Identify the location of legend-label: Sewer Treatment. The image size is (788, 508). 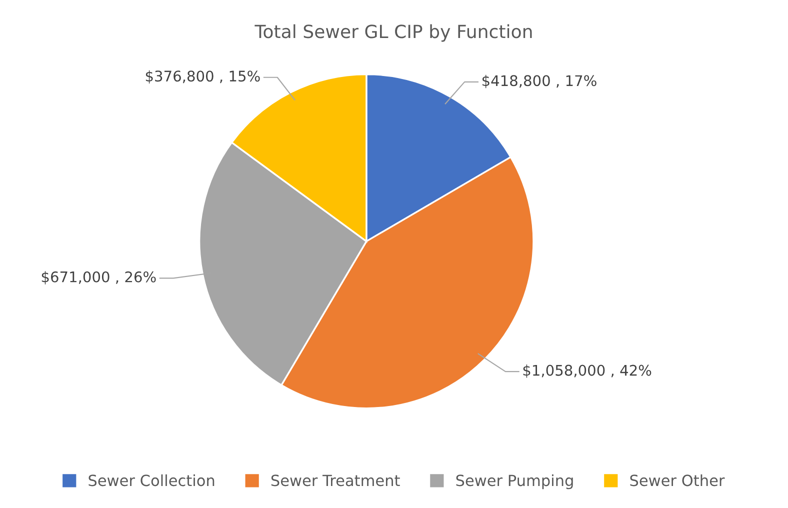
(335, 480).